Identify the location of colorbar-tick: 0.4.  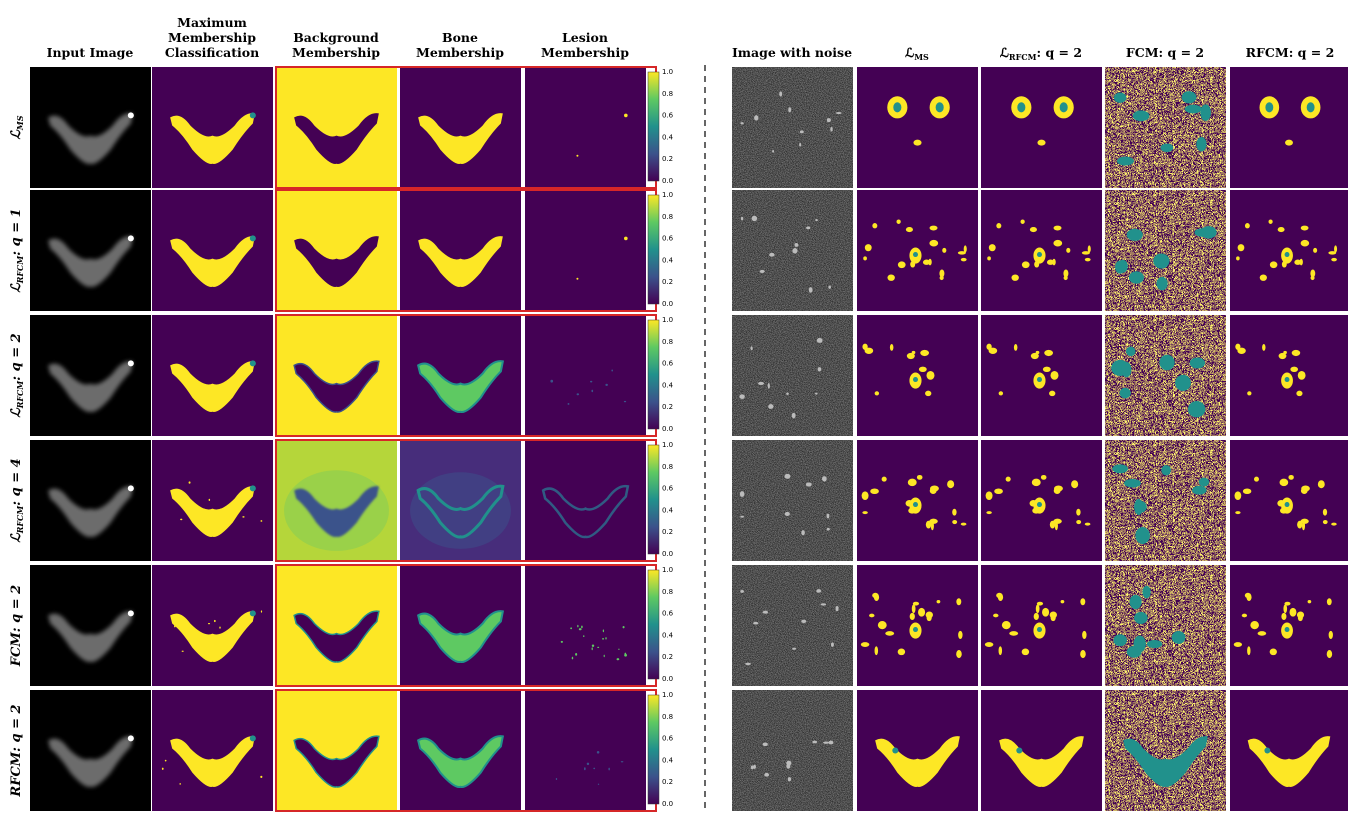
(668, 510).